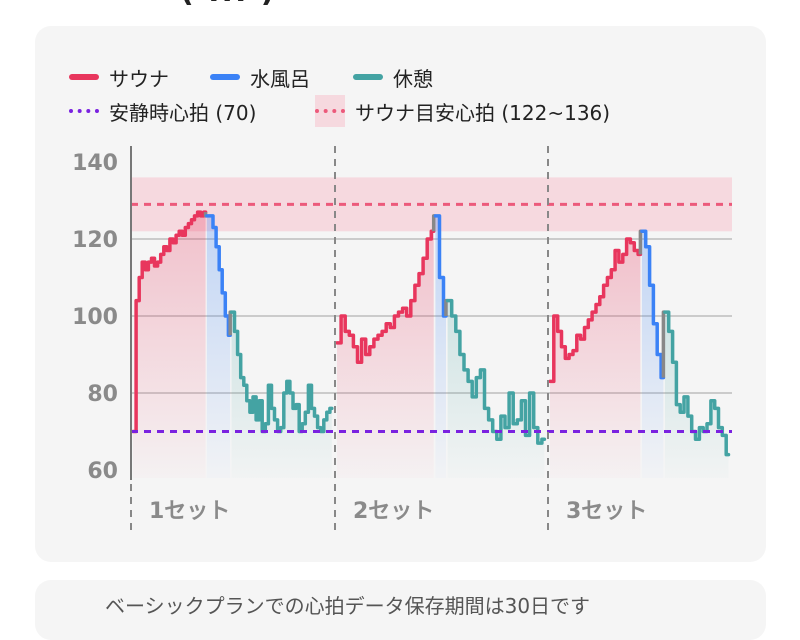 The height and width of the screenshot is (640, 800). Describe the element at coordinates (483, 112) in the screenshot. I see `legend-label-target-hr: サウナ目安心拍 (122~136)` at that location.